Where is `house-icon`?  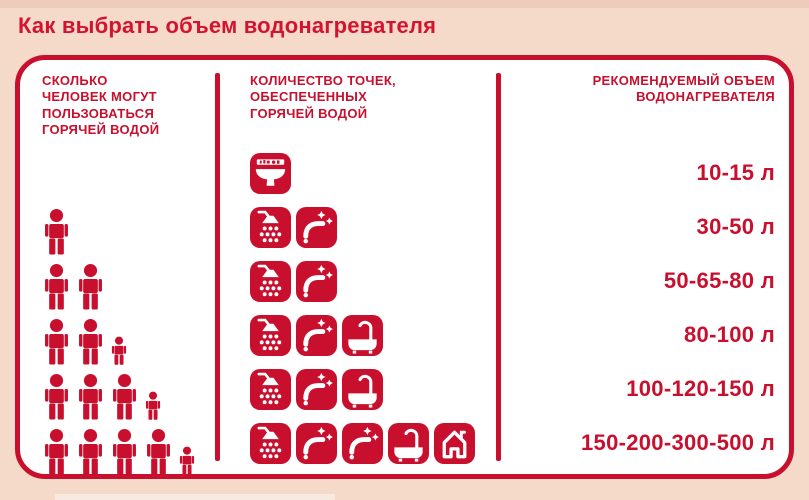
house-icon is located at coordinates (454, 443).